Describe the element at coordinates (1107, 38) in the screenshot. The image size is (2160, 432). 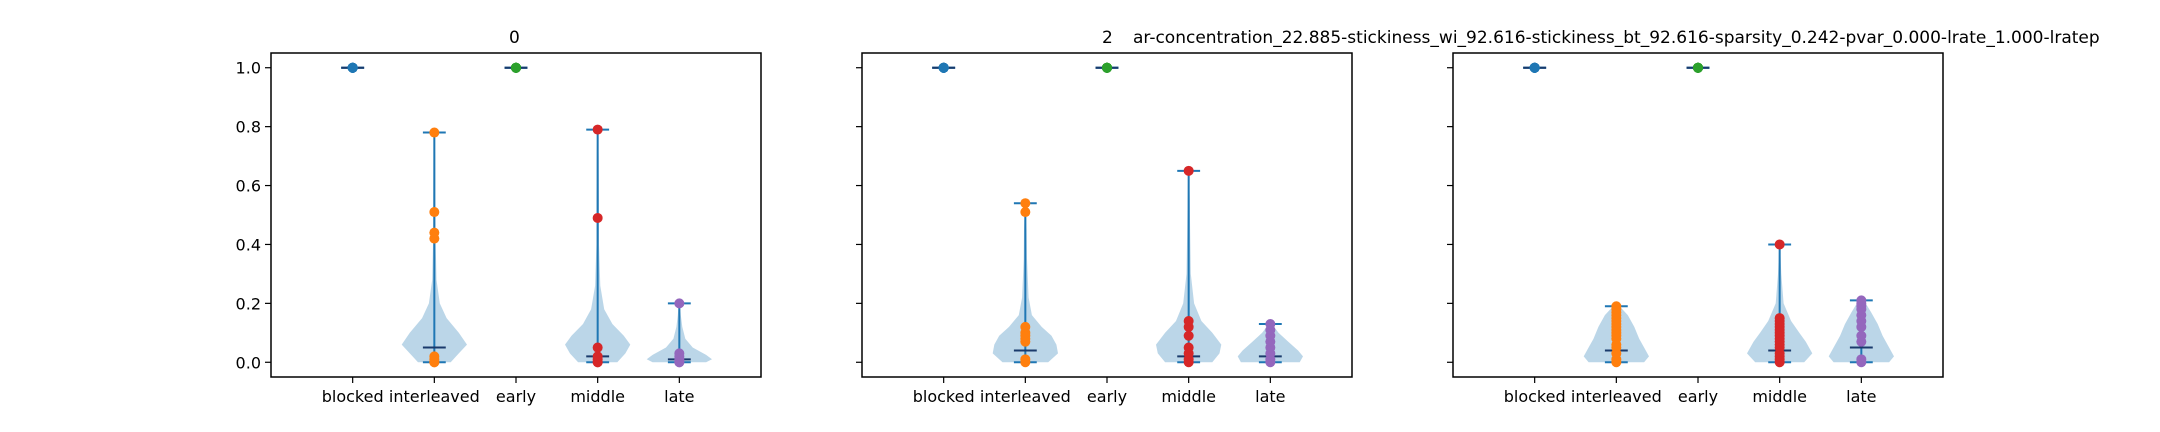
I see `panel-title-2: 2` at that location.